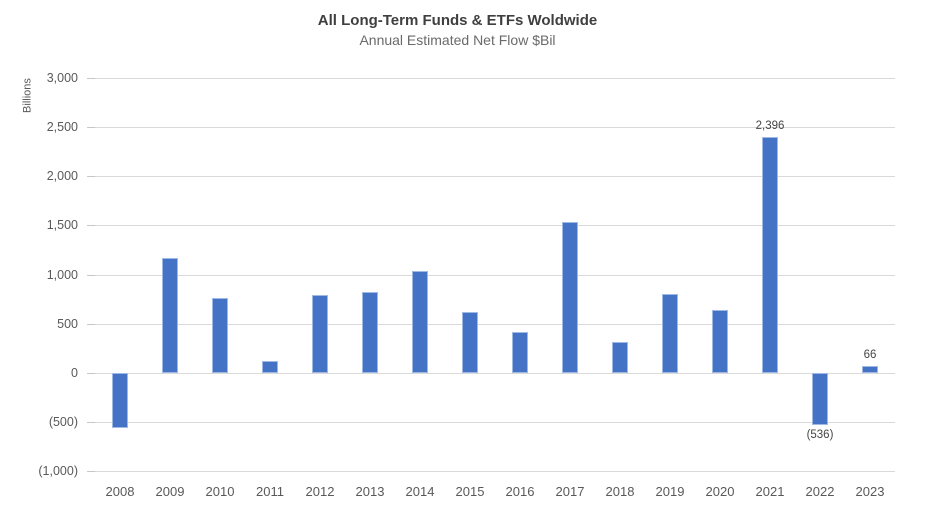 This screenshot has height=530, width=940. What do you see at coordinates (520, 491) in the screenshot?
I see `x-axis-tick-label: 2016` at bounding box center [520, 491].